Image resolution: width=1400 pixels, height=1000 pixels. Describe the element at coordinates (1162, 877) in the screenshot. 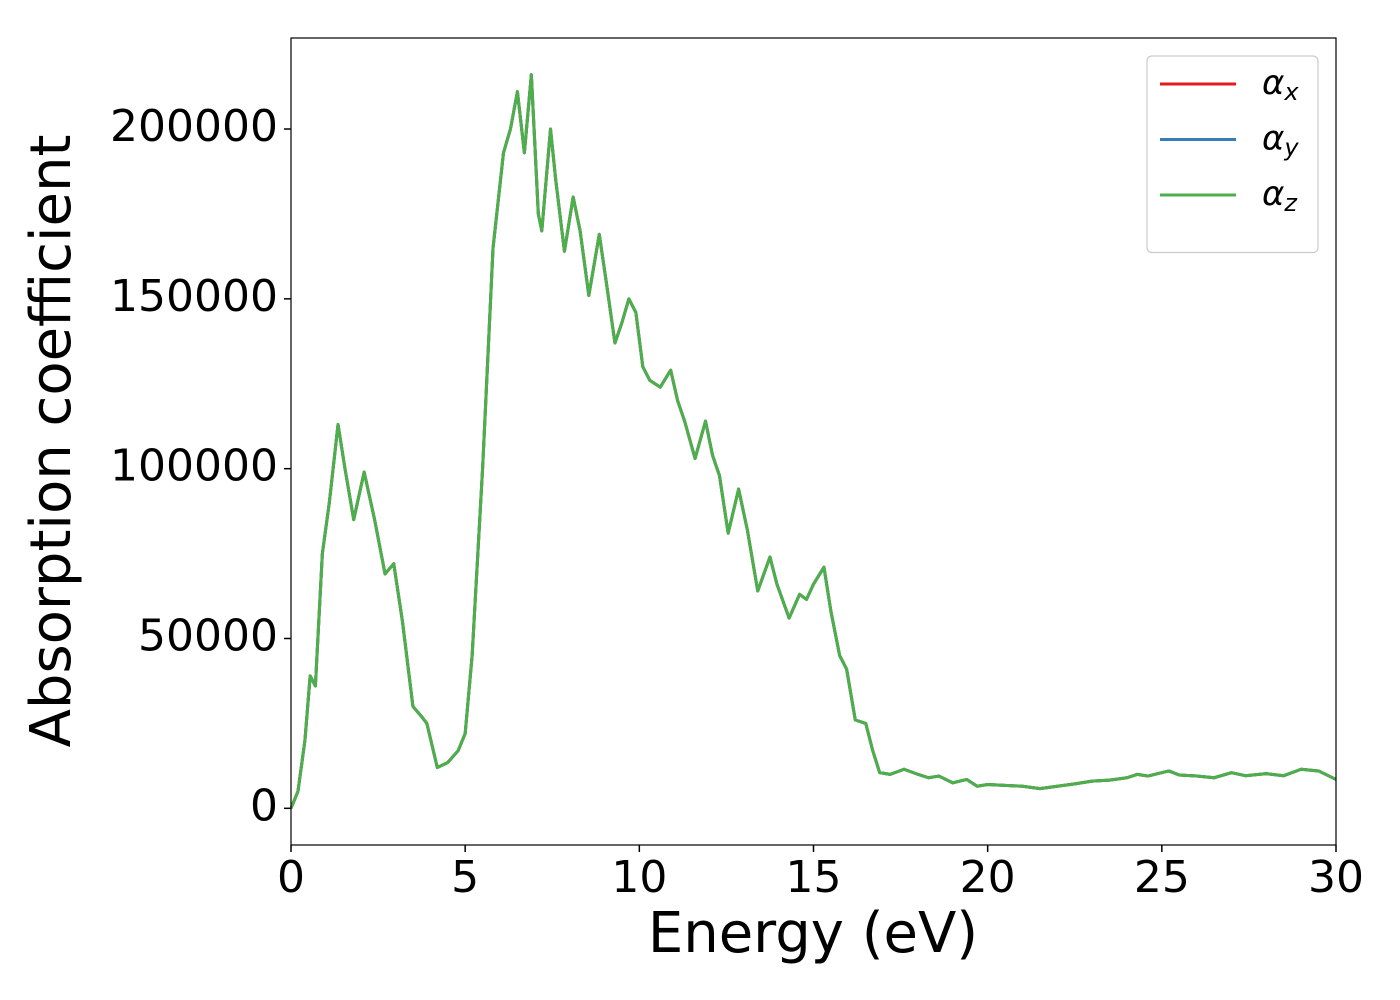

I see `x-tick-label: 25` at that location.